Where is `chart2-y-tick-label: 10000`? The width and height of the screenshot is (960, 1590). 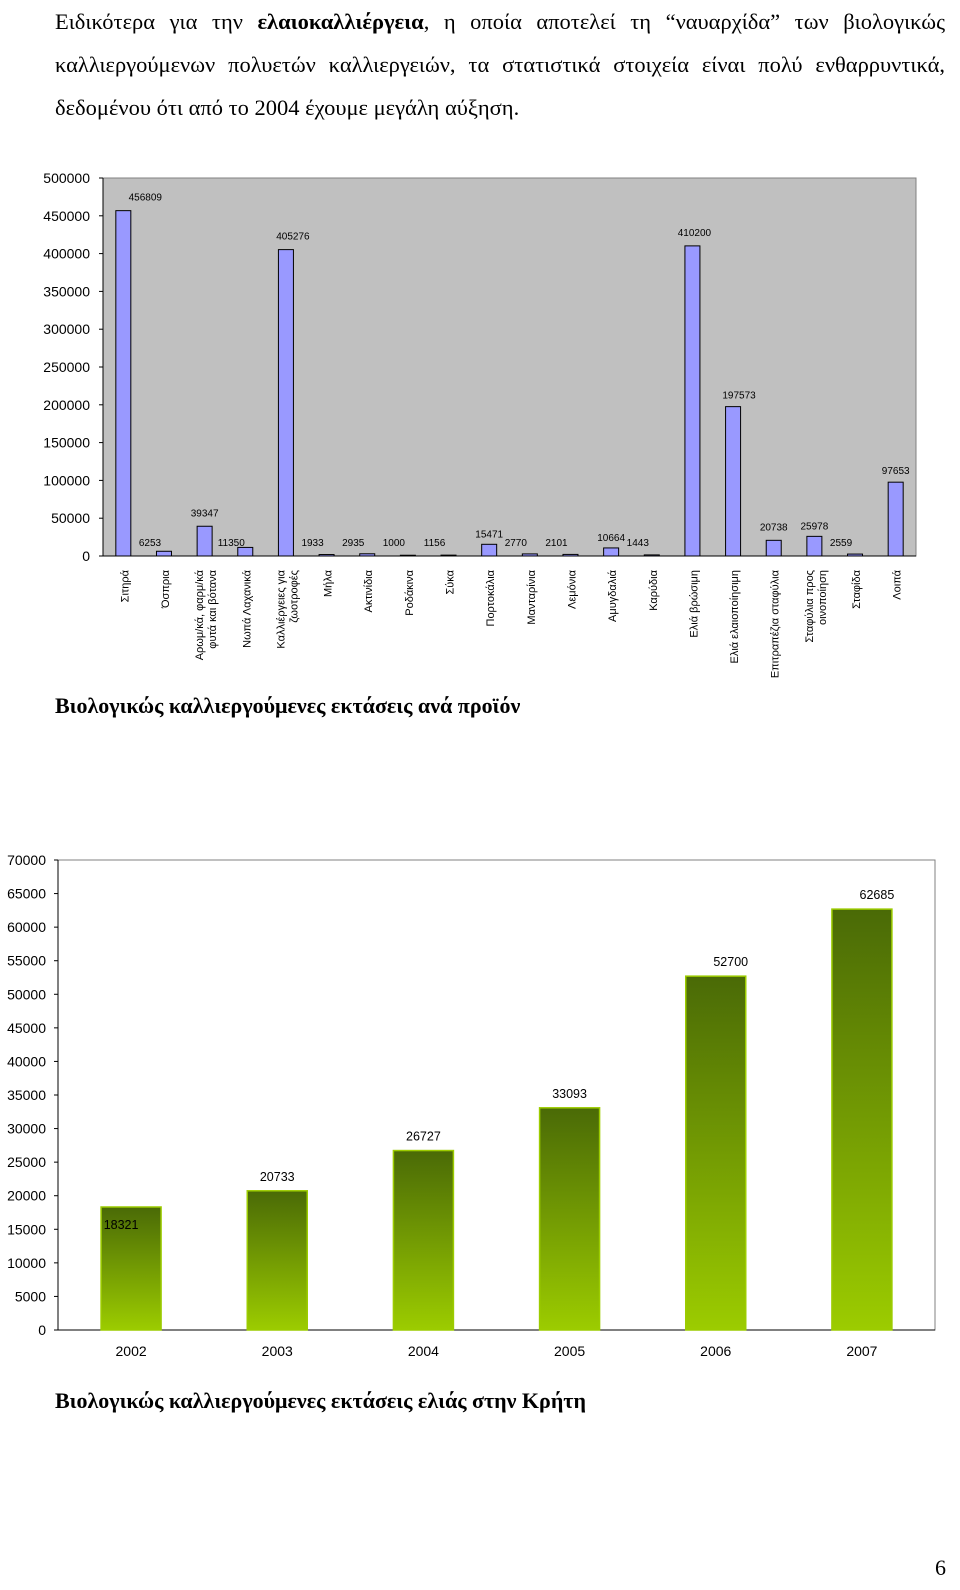 chart2-y-tick-label: 10000 is located at coordinates (26, 1263).